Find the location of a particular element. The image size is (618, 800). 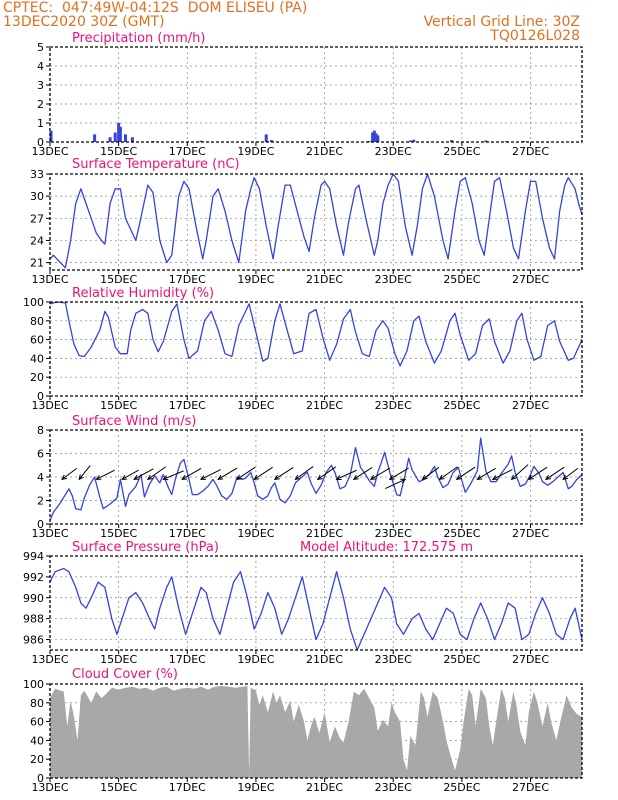

temp-frame is located at coordinates (316, 222).